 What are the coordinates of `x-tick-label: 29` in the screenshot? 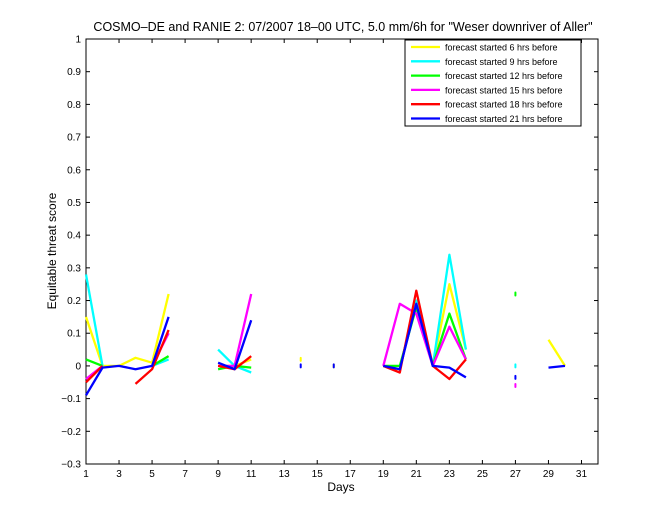 It's located at (549, 474).